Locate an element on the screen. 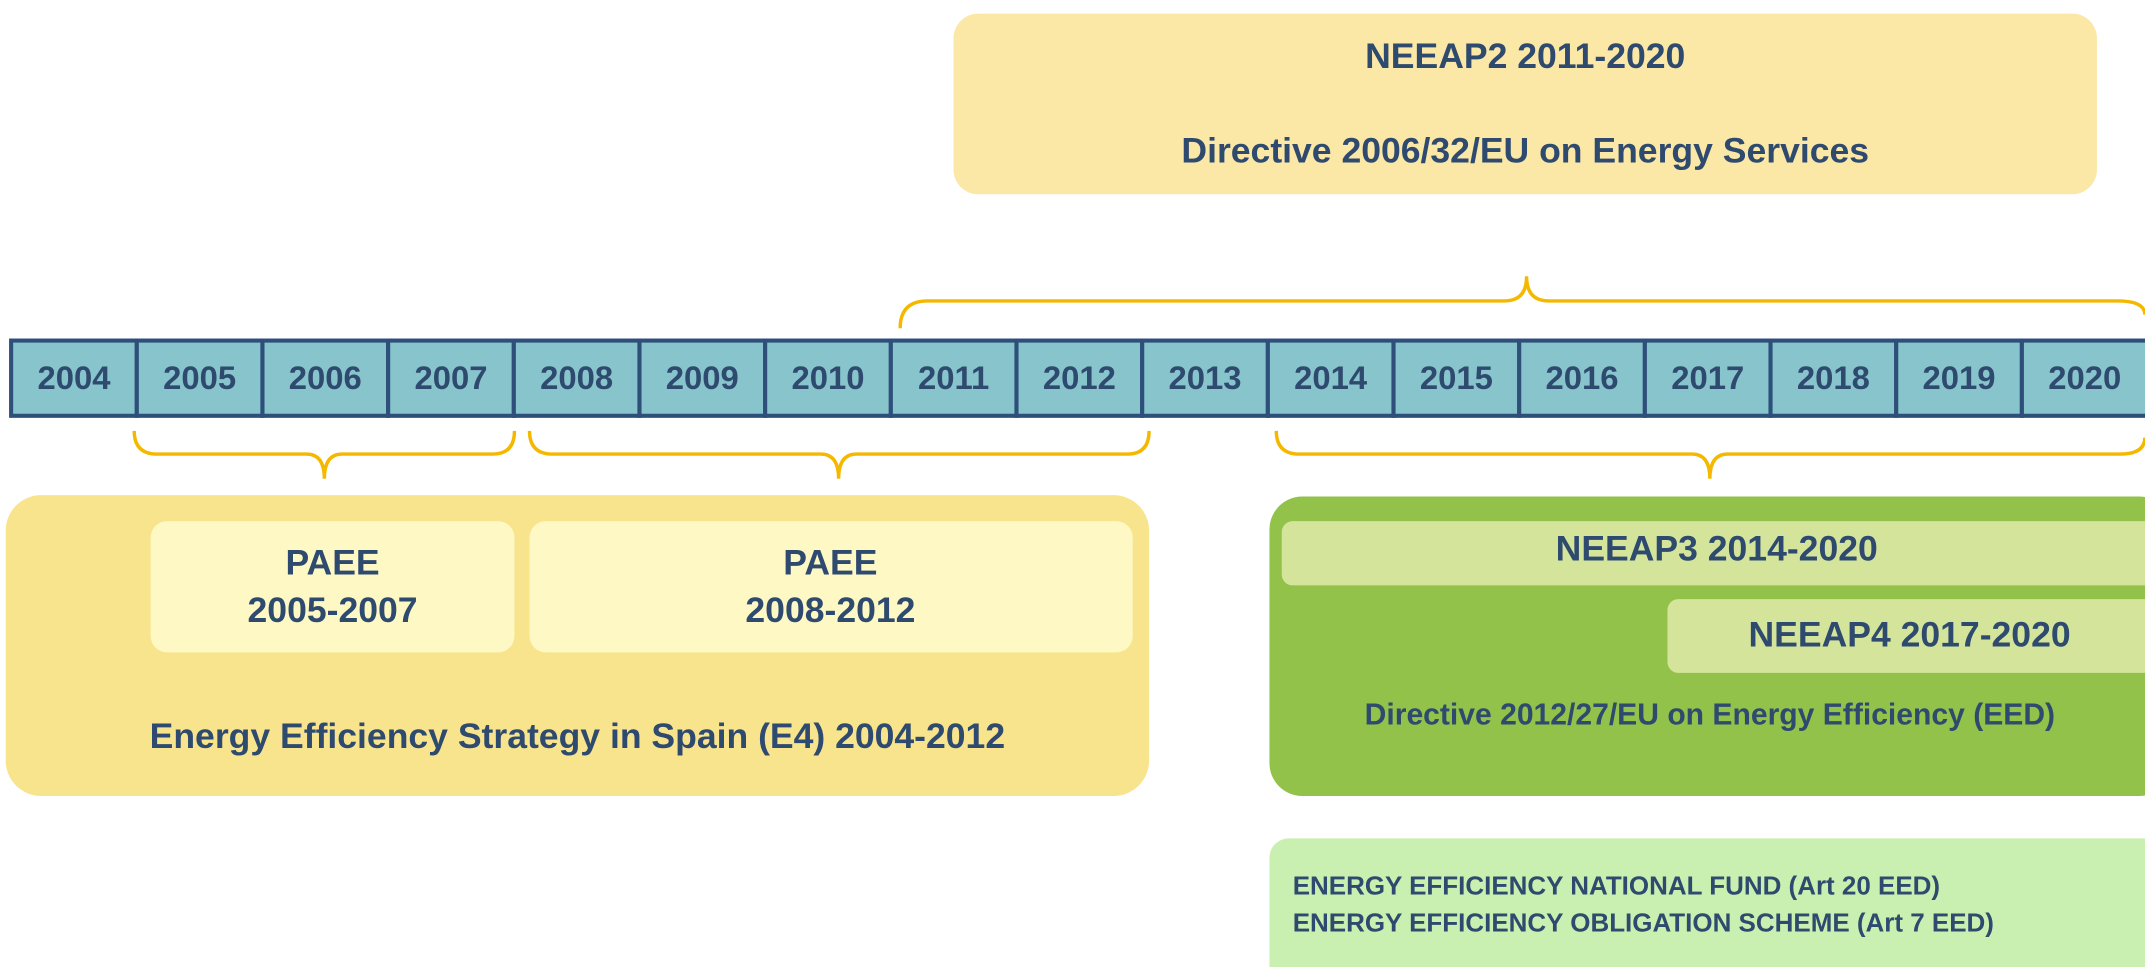 The width and height of the screenshot is (2145, 967). neeap3-bar is located at coordinates (1713, 553).